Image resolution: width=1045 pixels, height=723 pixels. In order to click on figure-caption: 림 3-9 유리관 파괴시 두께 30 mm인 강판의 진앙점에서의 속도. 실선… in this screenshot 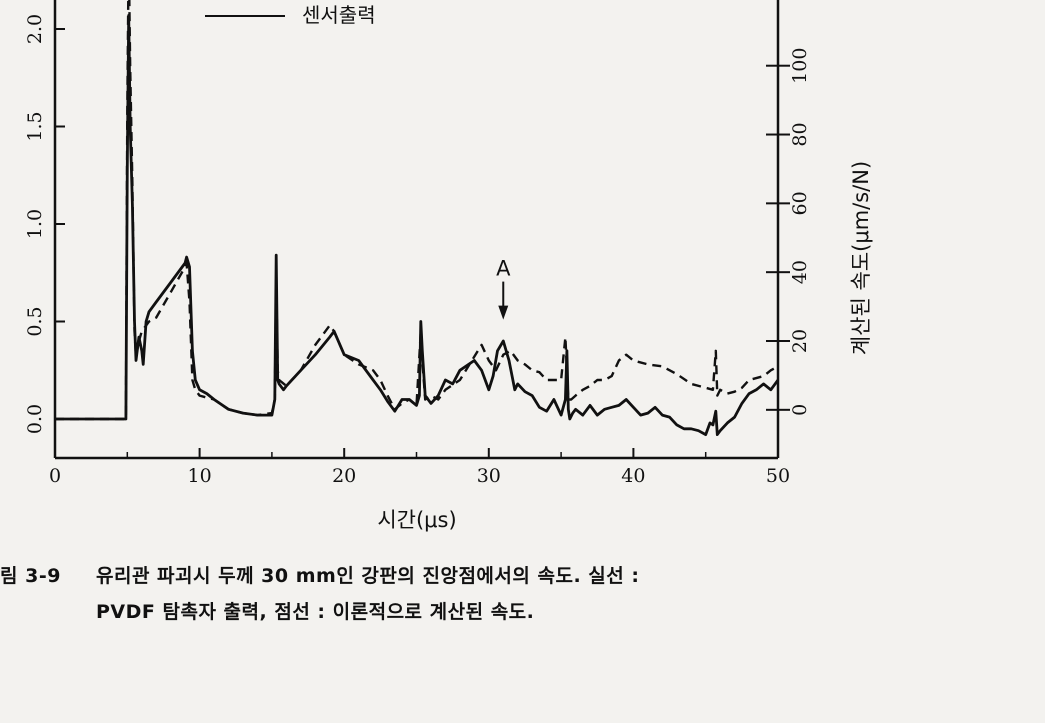, I will do `click(520, 594)`.